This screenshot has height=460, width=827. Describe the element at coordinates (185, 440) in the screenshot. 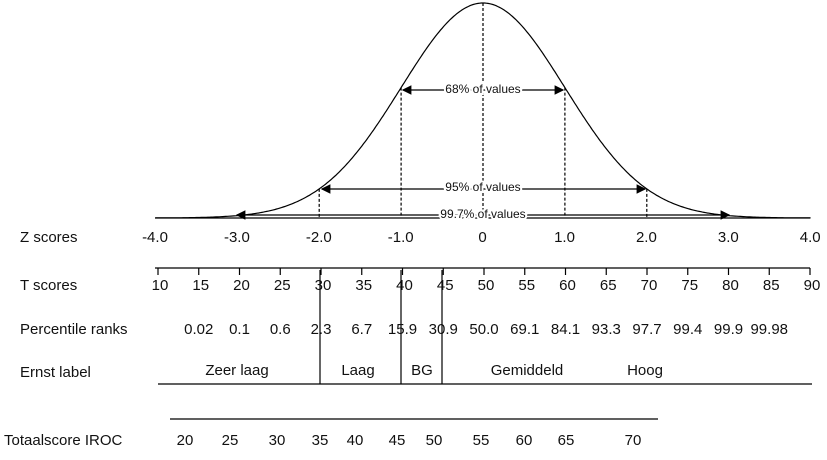

I see `totaal-label: 20` at that location.